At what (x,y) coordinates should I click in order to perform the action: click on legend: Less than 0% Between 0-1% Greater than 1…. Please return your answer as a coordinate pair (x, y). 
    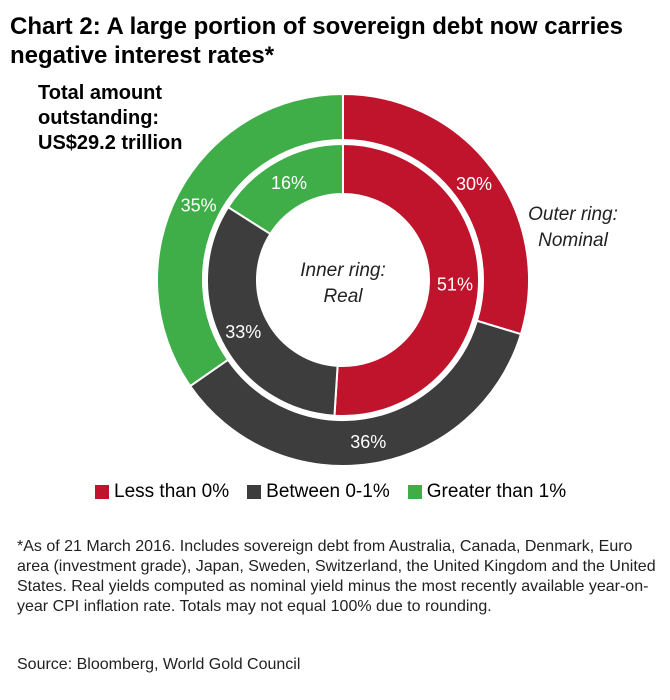
    Looking at the image, I should click on (339, 492).